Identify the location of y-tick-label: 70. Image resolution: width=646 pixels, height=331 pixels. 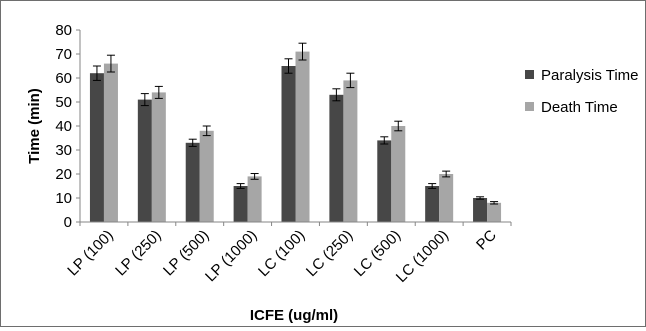
(63, 54).